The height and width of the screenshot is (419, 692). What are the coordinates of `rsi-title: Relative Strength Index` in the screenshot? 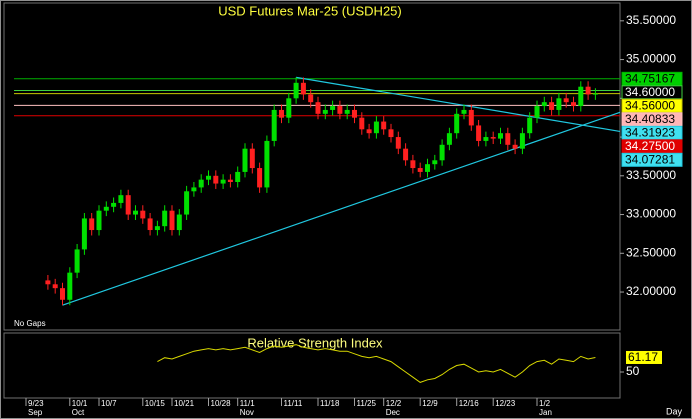 It's located at (315, 342).